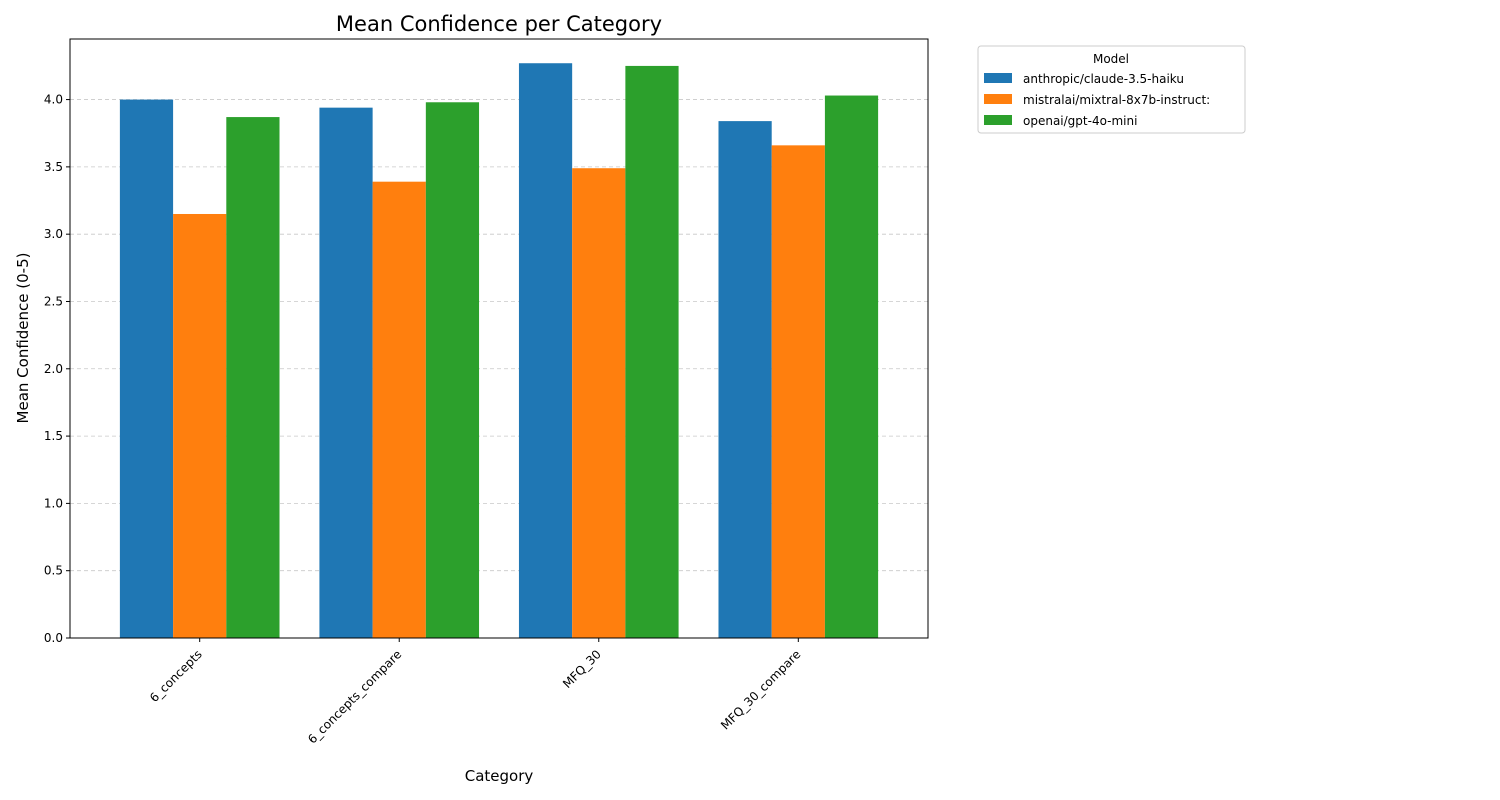  I want to click on y-axis-title: Mean Confidence (0-5), so click(23, 338).